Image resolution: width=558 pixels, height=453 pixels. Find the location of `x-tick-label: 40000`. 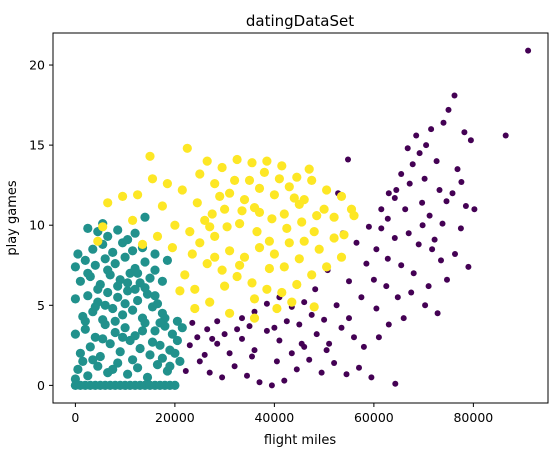

x-tick-label: 40000 is located at coordinates (274, 417).